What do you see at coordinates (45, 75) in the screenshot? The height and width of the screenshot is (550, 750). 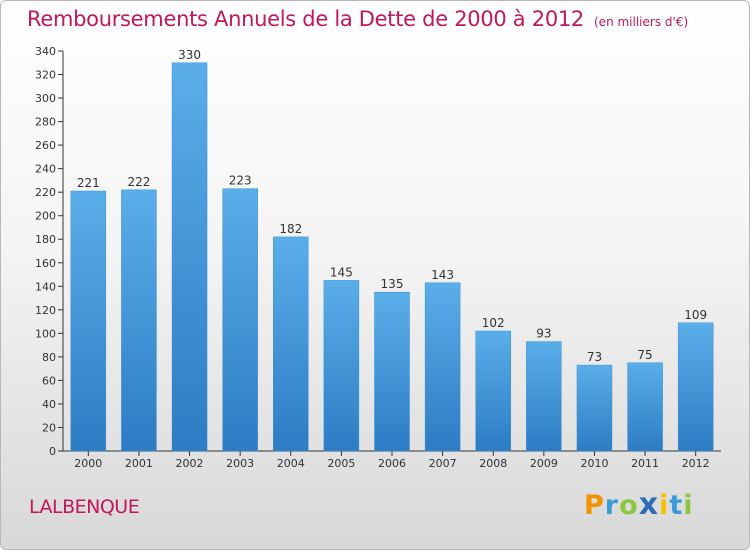 I see `y-tick-label: 320` at bounding box center [45, 75].